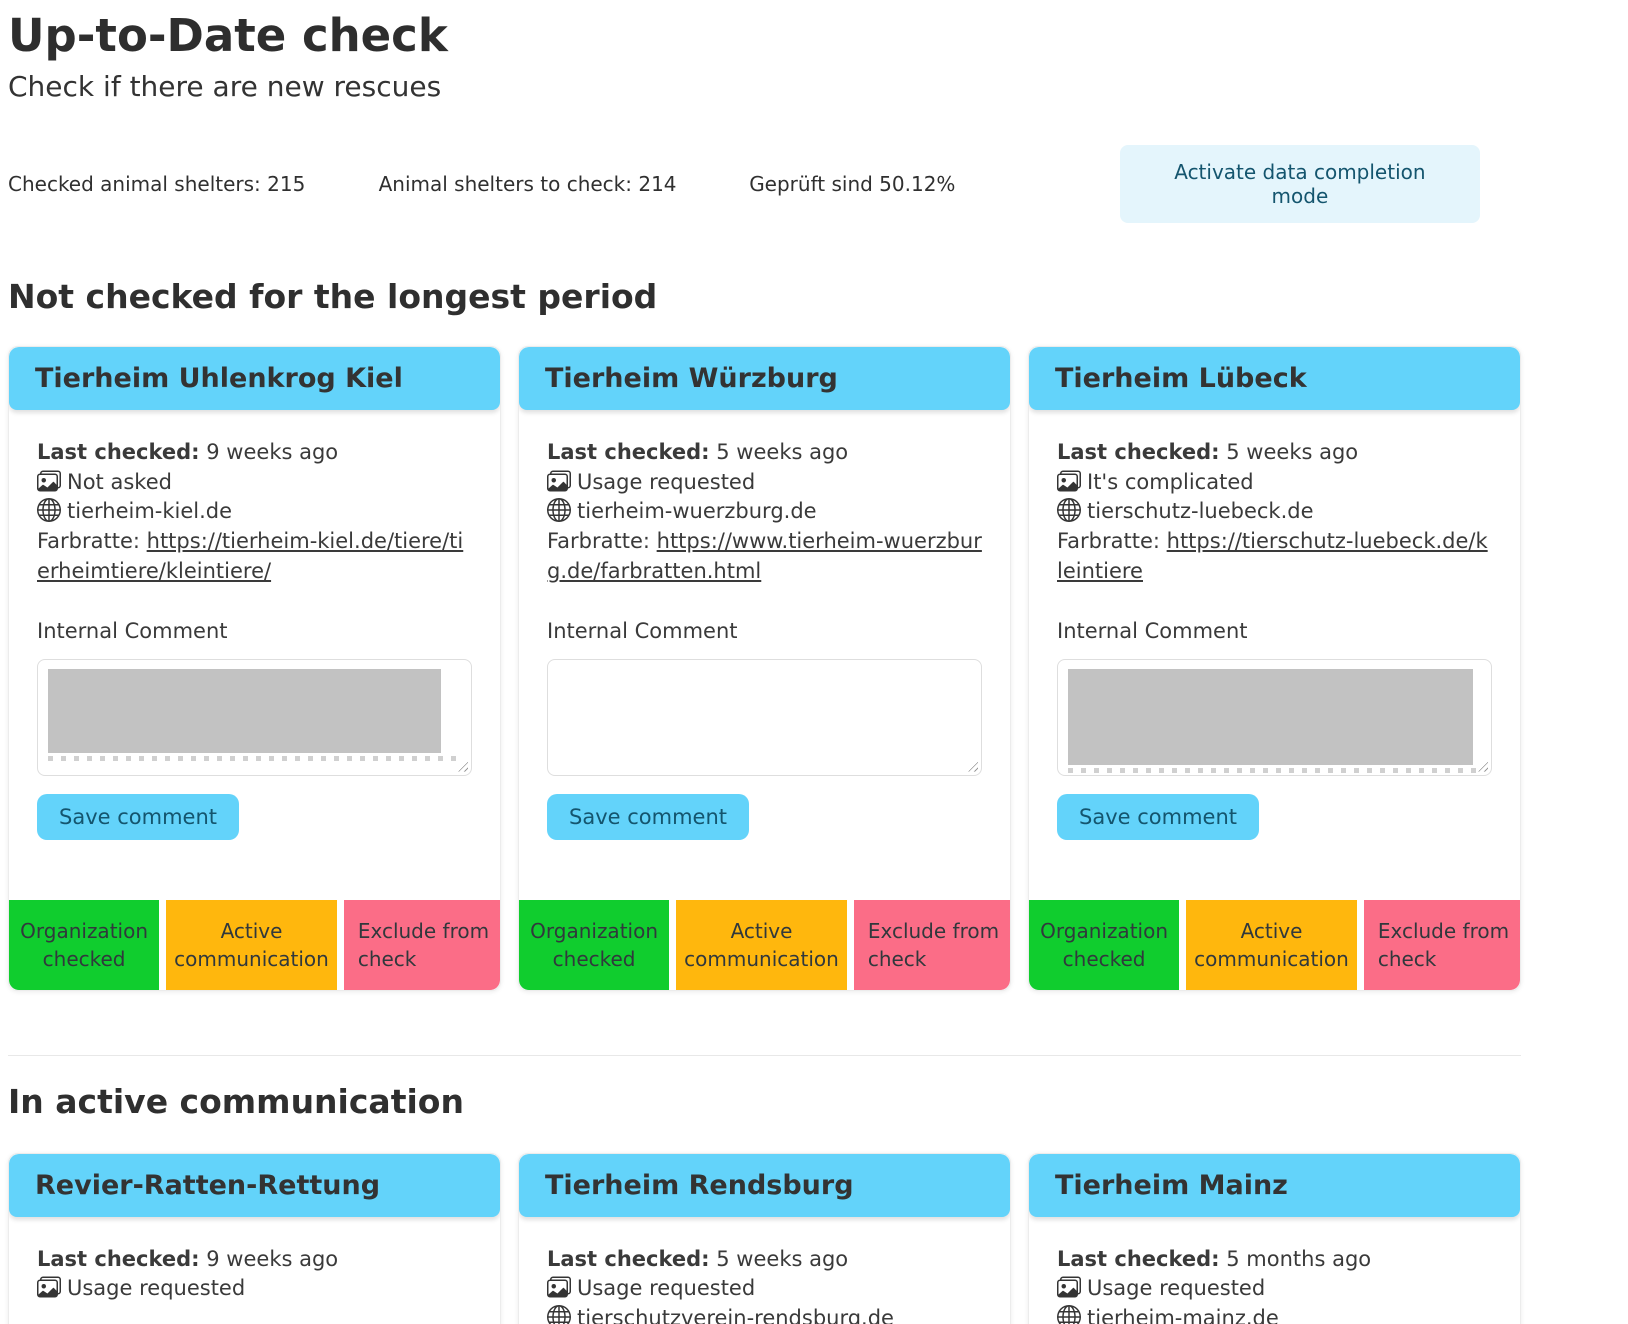 The image size is (1628, 1324). What do you see at coordinates (1274, 483) in the screenshot?
I see `image-status-line: It's complicated` at bounding box center [1274, 483].